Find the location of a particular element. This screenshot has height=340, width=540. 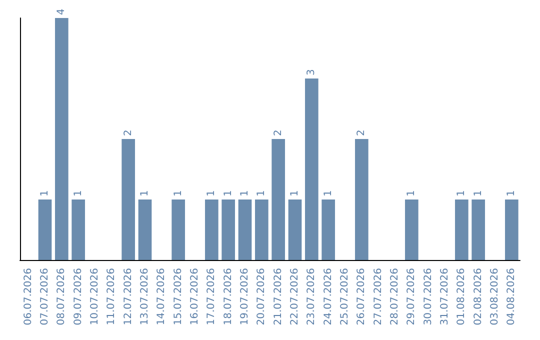

x-tick-label: 08.07.2026 is located at coordinates (62, 297).